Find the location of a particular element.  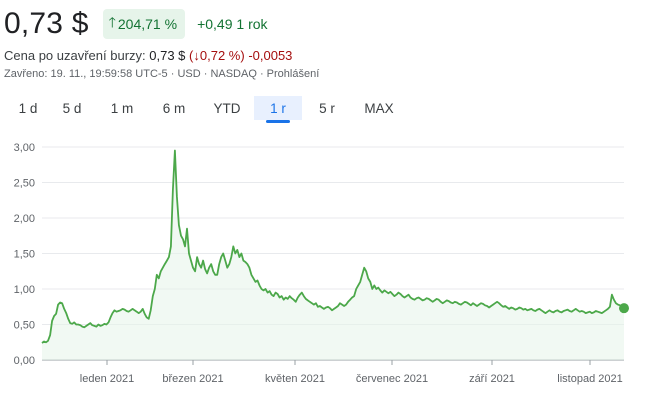

range-tabs: 1 d 5 d 1 m 6 m YTD 1 r 5 r MAX is located at coordinates (207, 109).